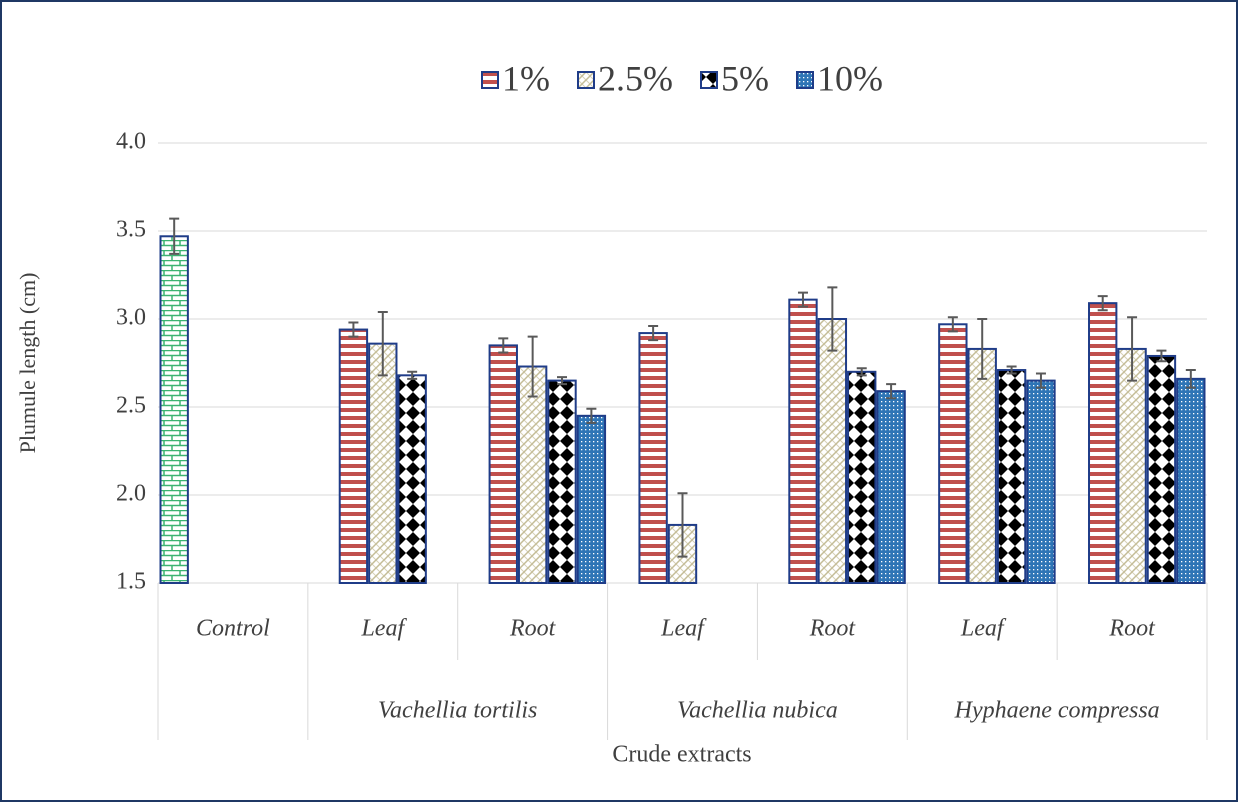  I want to click on group-label: Vachellia nubica, so click(757, 711).